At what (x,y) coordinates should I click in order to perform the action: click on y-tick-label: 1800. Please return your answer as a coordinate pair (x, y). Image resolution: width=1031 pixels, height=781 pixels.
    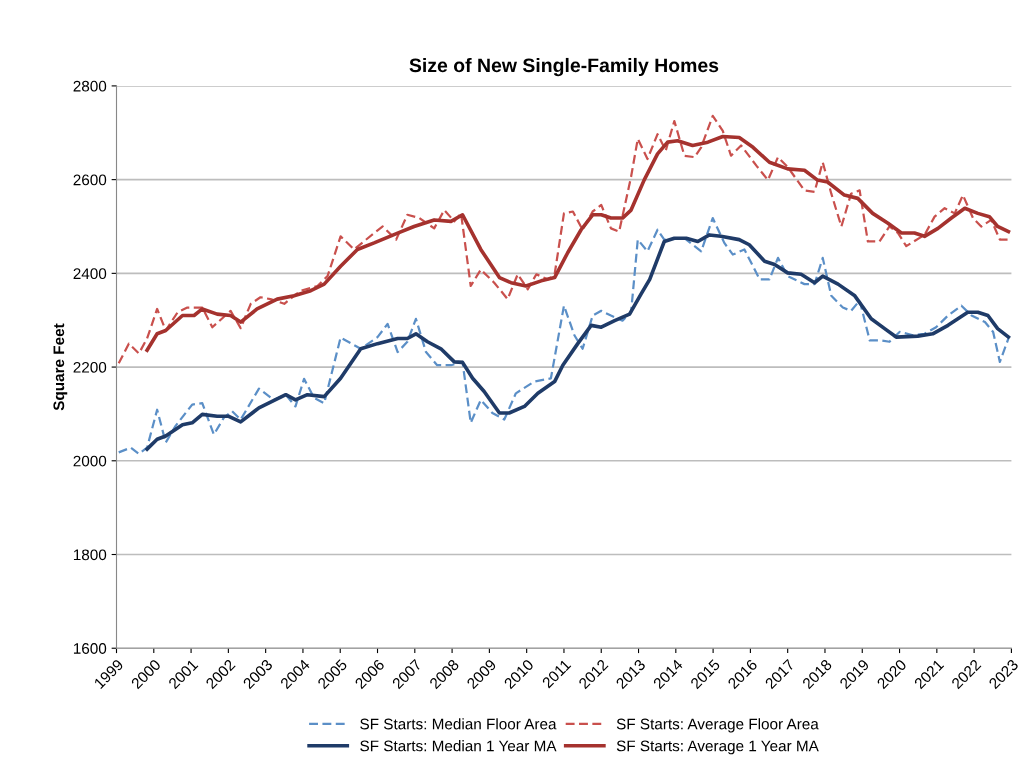
    Looking at the image, I should click on (90, 555).